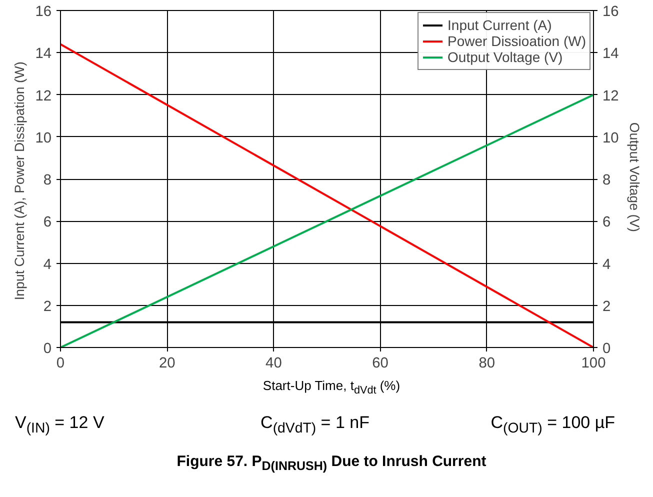 Image resolution: width=653 pixels, height=497 pixels. What do you see at coordinates (552, 425) in the screenshot?
I see `text: C$_{(OUT)}$ = 100 µF` at bounding box center [552, 425].